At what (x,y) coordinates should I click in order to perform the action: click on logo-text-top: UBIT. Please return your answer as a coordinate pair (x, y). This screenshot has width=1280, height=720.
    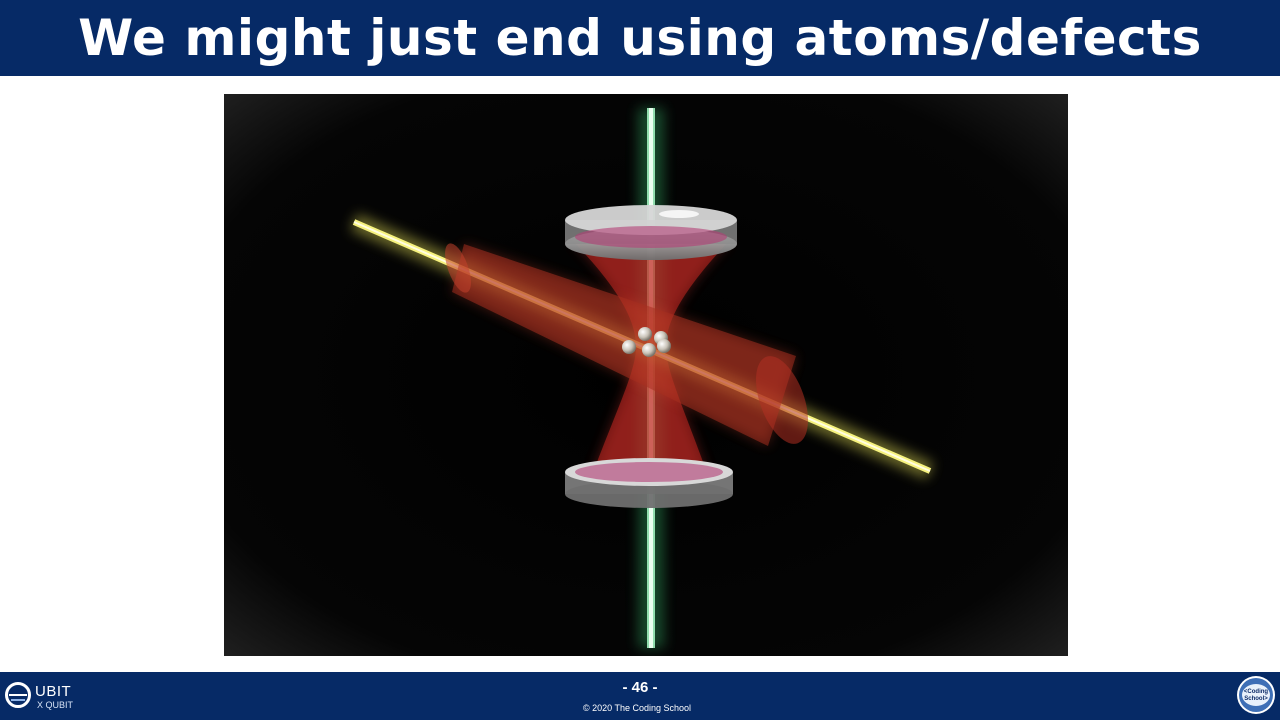
    Looking at the image, I should click on (53, 691).